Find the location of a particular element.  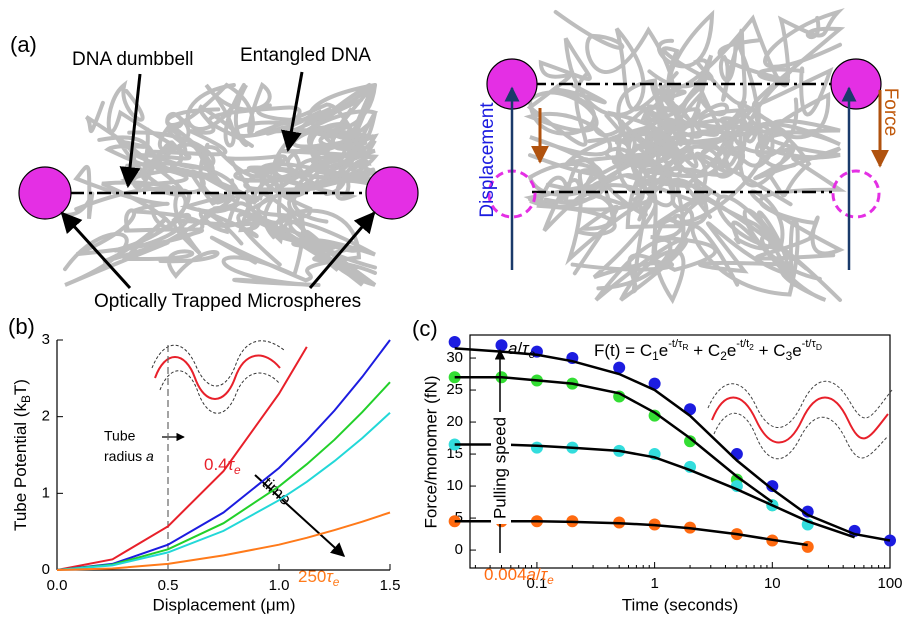

text-run: T) is located at coordinates (20, 387).